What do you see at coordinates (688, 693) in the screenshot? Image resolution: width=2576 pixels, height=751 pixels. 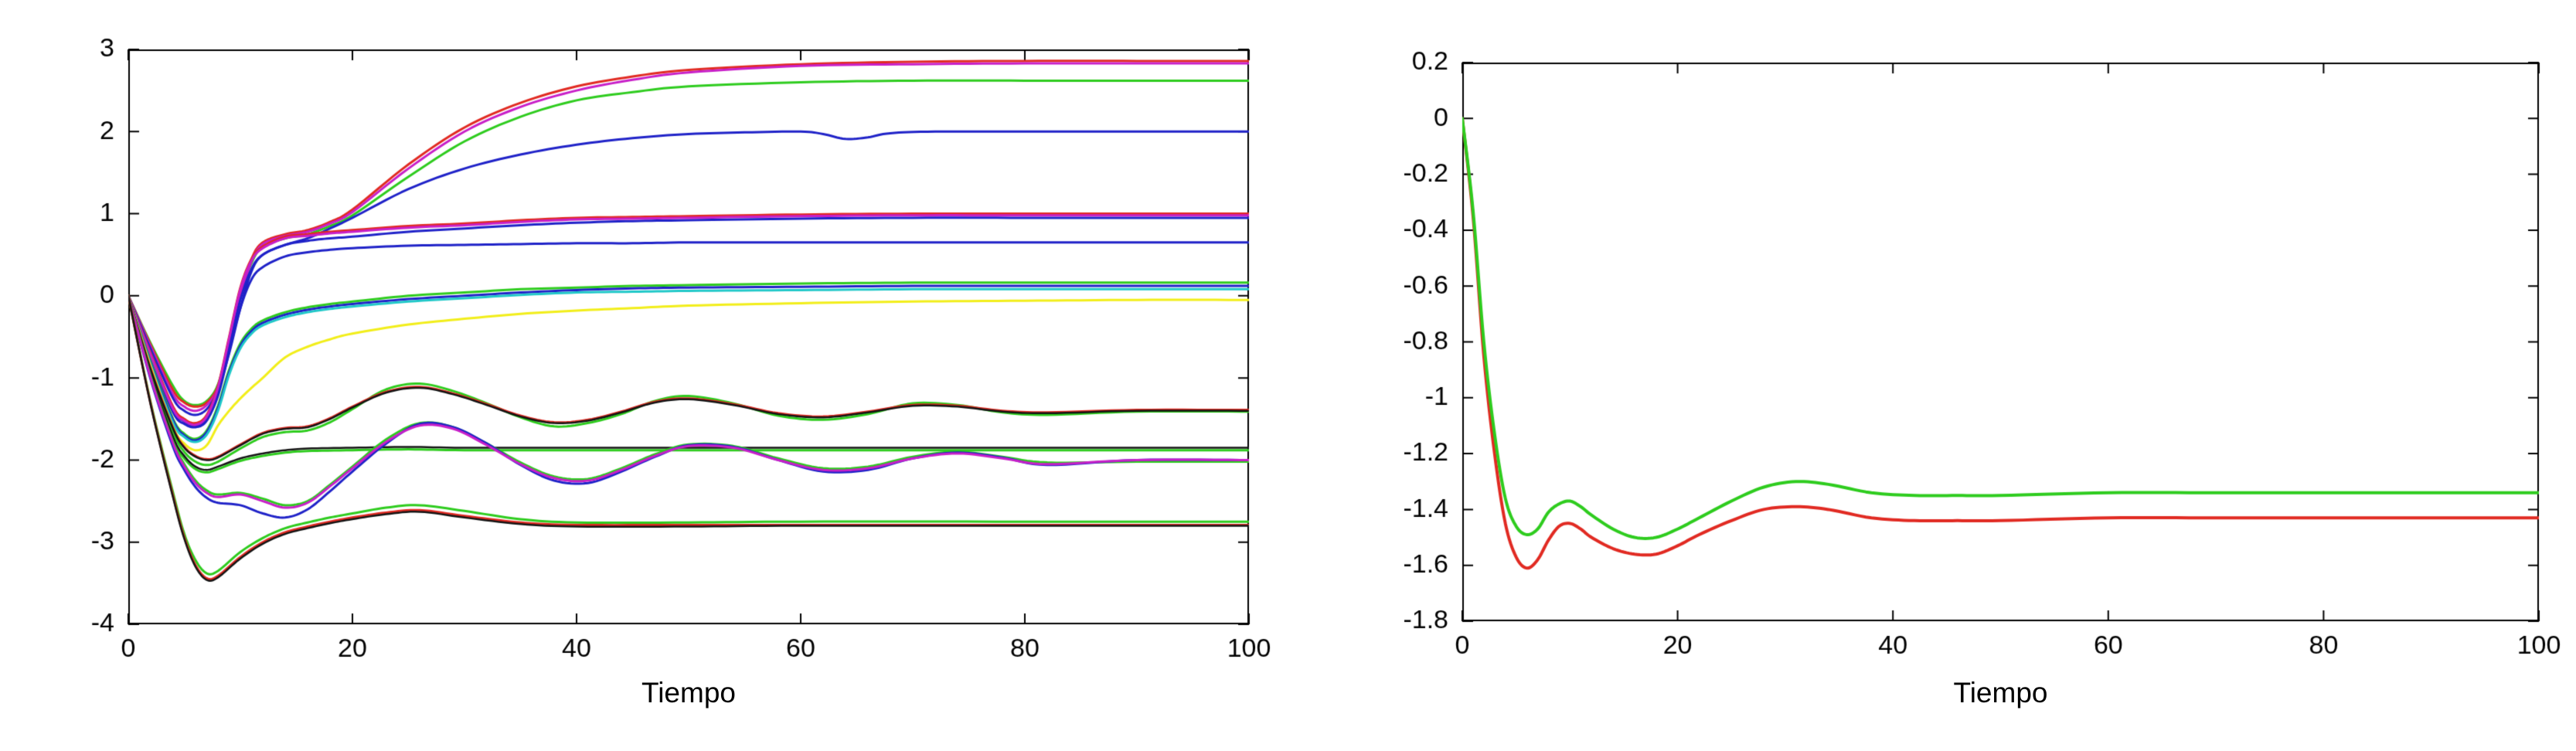 I see `panel-a-xlabel: Tiempo` at bounding box center [688, 693].